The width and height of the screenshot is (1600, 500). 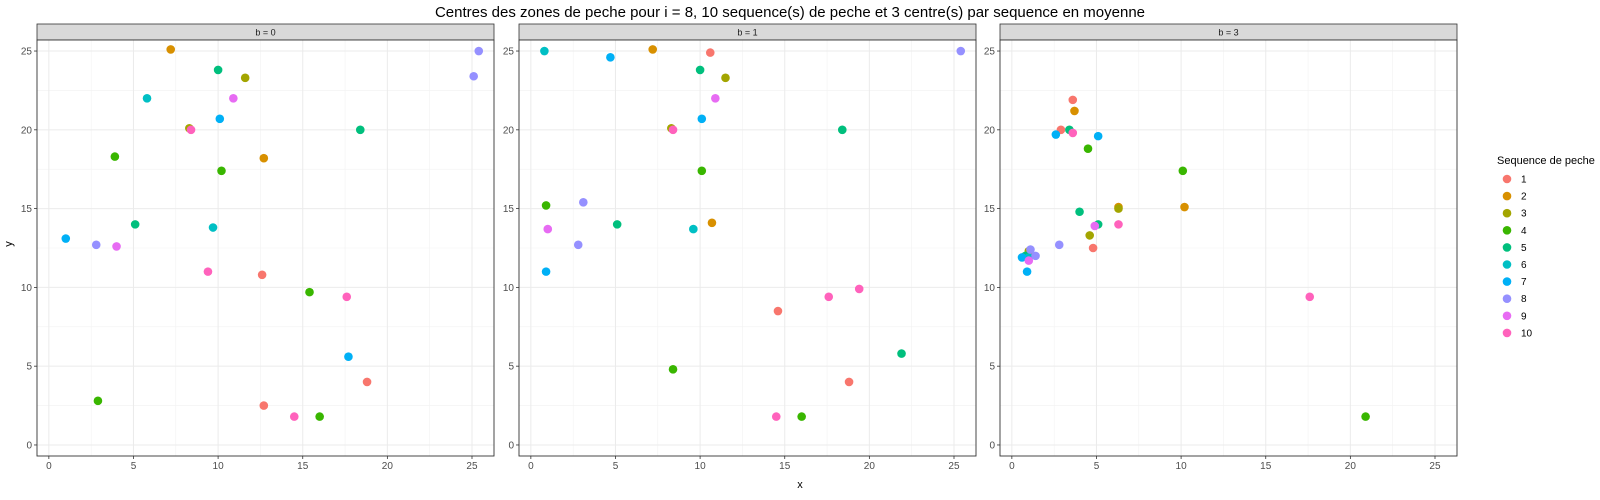 What do you see at coordinates (747, 33) in the screenshot?
I see `facet-strip-label: b = 1` at bounding box center [747, 33].